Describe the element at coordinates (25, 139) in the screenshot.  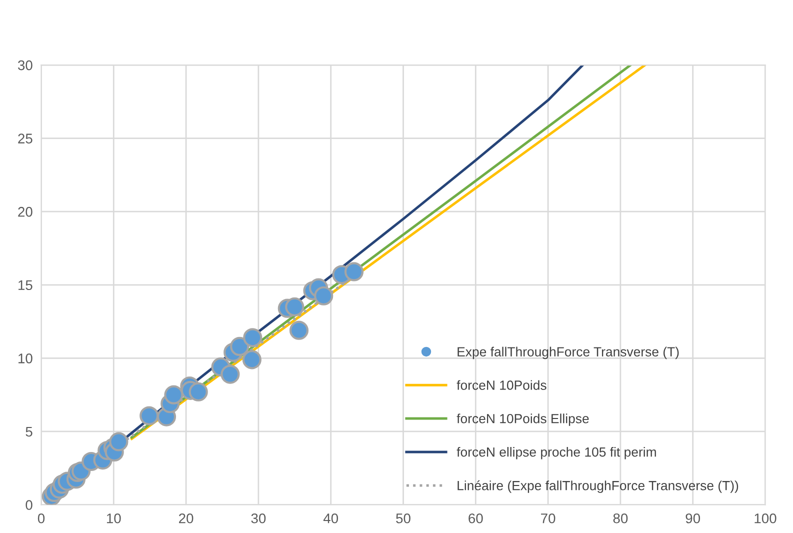
I see `y-tick-label: 25` at that location.